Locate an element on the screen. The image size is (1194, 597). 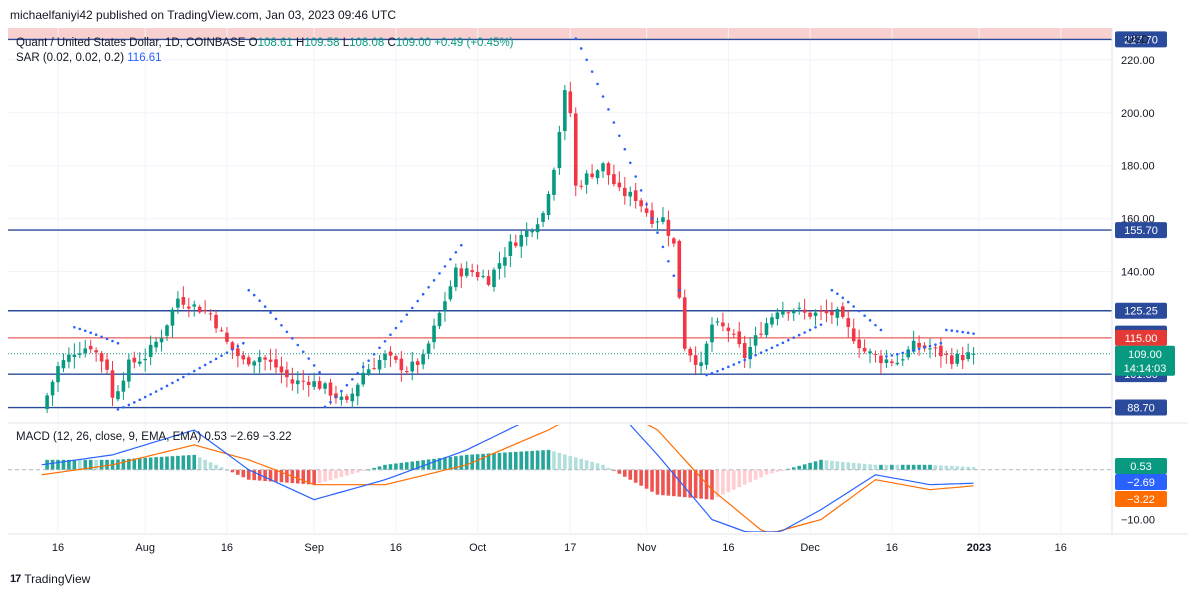
price-badge-text: 125.25 is located at coordinates (1141, 312).